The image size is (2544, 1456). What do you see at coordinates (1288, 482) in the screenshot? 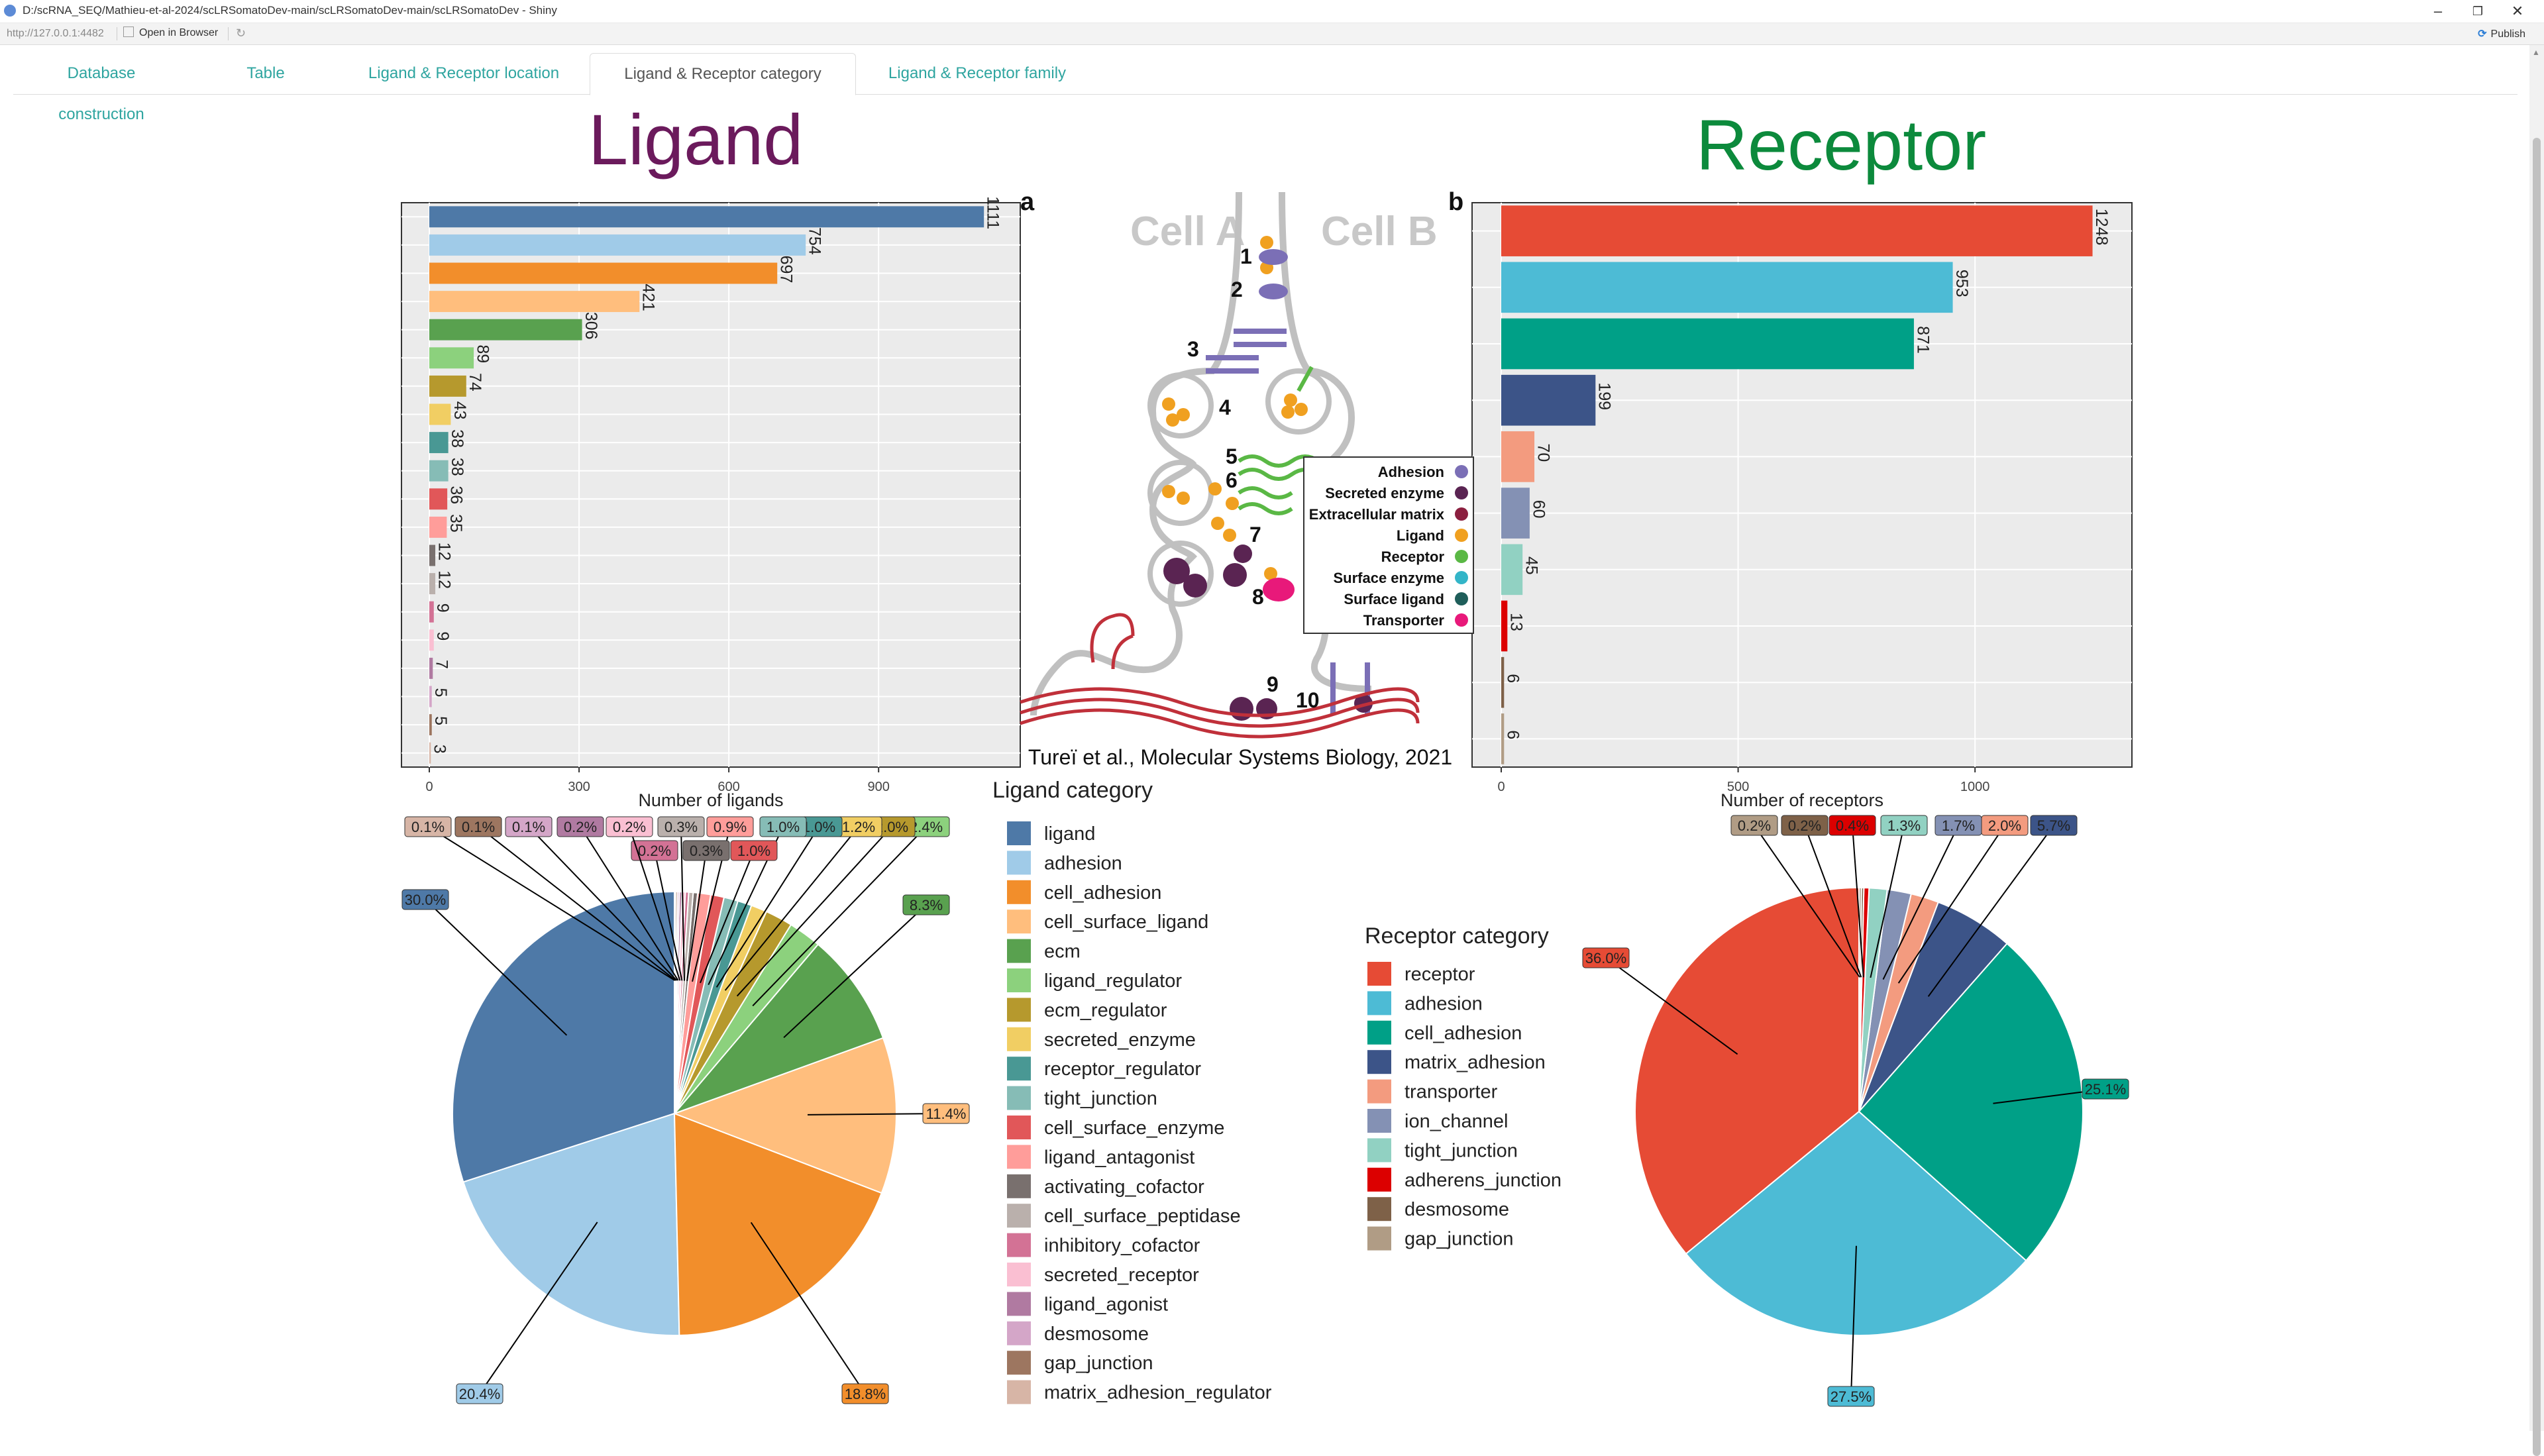
I see `adhesion-molecules` at bounding box center [1288, 482].